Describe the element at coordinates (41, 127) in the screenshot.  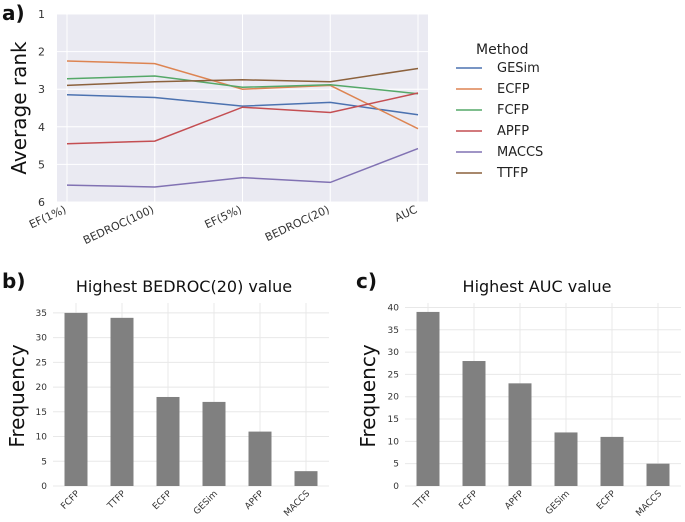
I see `y-tick-label: 4` at that location.